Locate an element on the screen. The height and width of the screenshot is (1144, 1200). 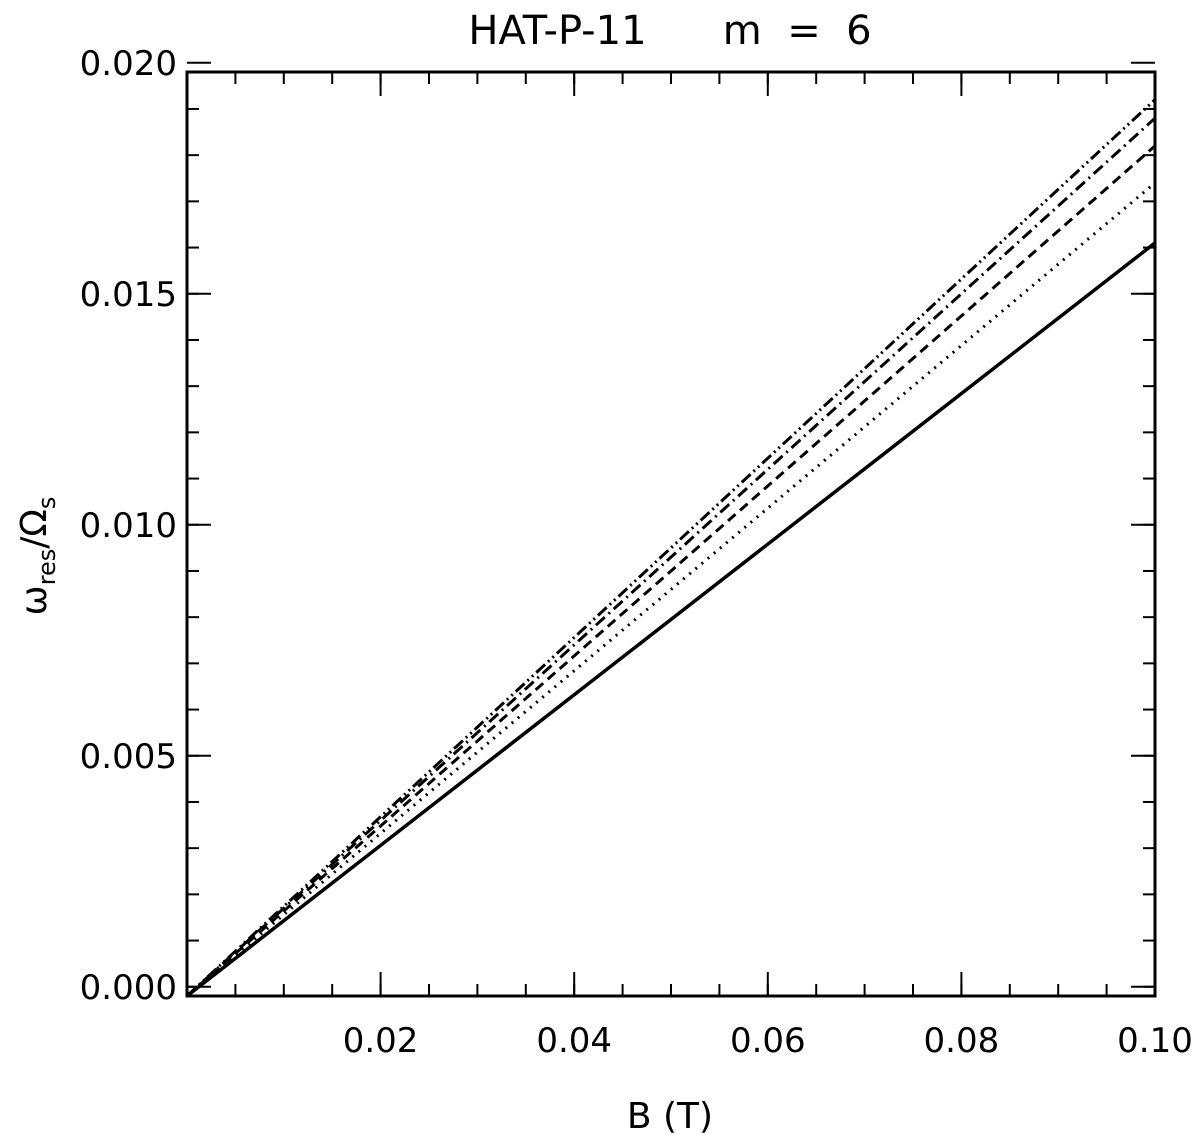
y-tick-label: 0.020 is located at coordinates (128, 64).